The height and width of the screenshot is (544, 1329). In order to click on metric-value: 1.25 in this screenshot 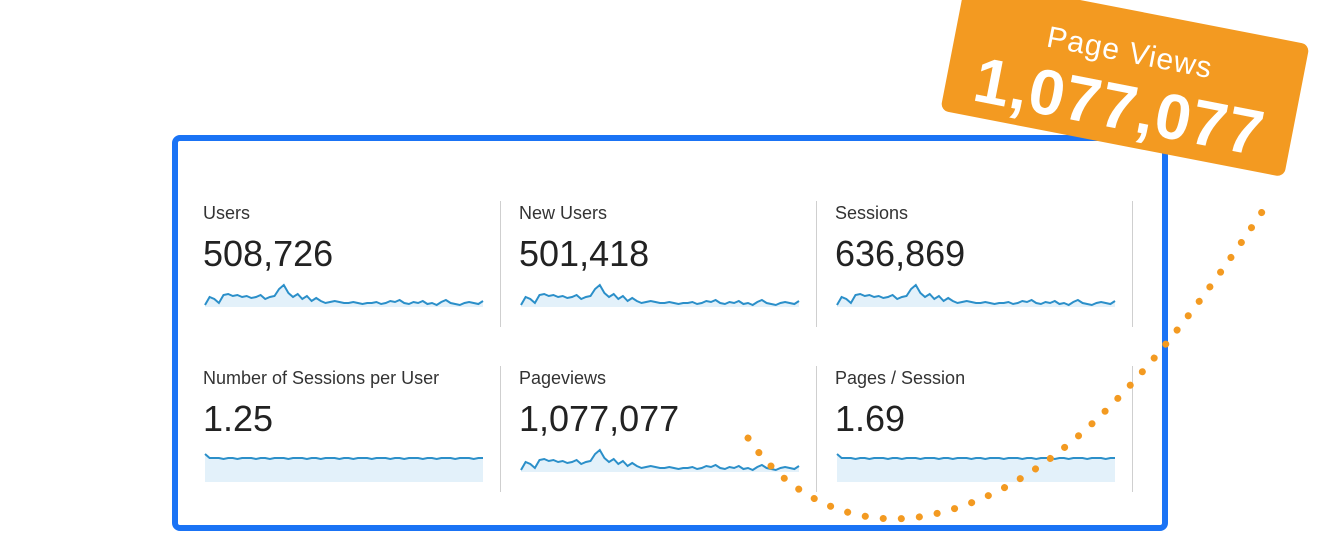, I will do `click(238, 418)`.